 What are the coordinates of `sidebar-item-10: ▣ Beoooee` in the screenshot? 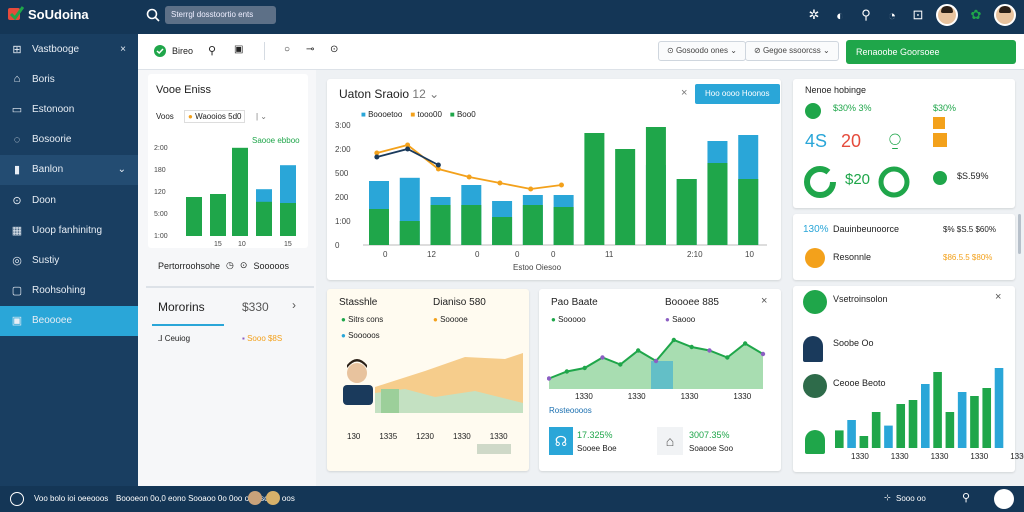 It's located at (69, 320).